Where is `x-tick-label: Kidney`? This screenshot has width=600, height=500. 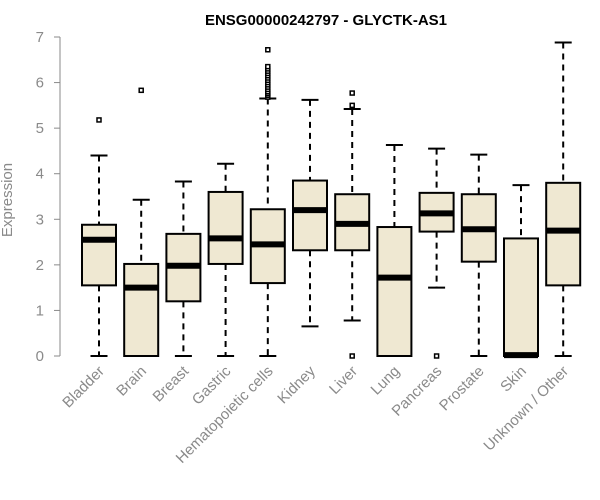 x-tick-label: Kidney is located at coordinates (296, 384).